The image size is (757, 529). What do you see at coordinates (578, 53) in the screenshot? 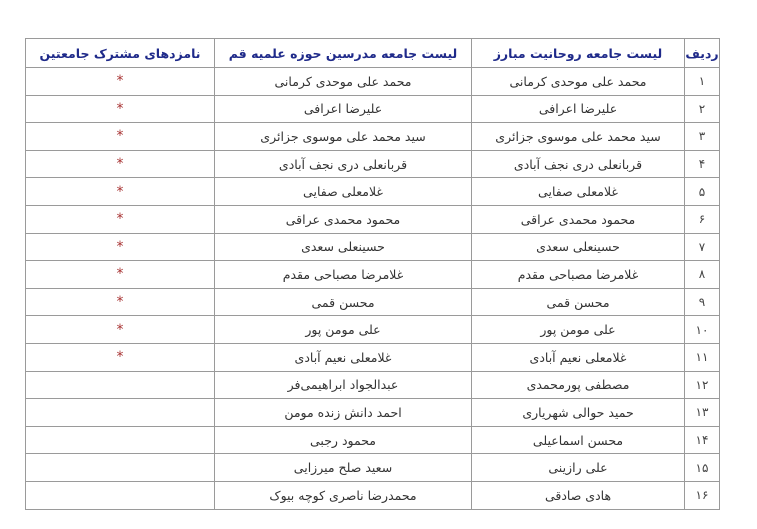
I see `header-rohaniyat-list: لیست جامعه روحانیت مبارز` at bounding box center [578, 53].